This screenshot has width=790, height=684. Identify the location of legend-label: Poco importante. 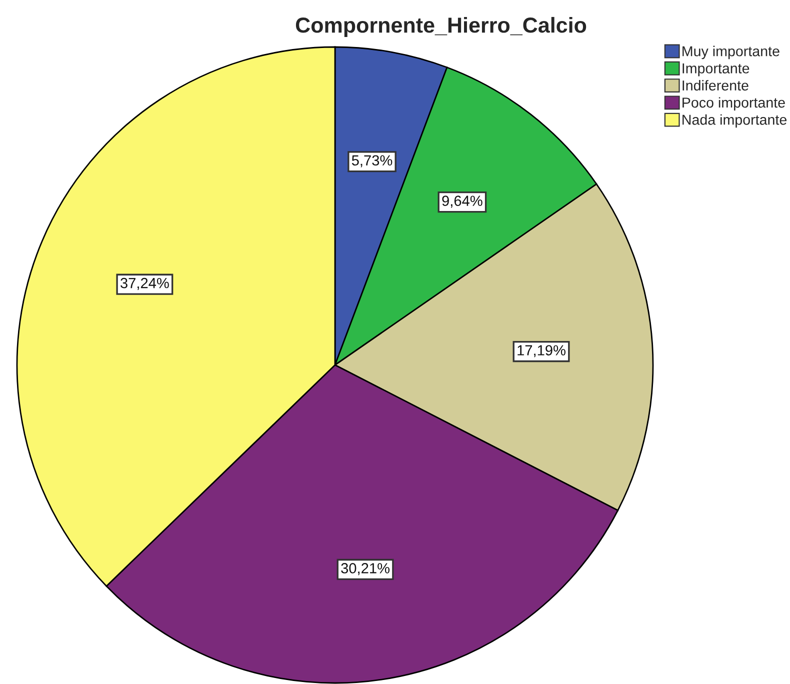
(733, 104).